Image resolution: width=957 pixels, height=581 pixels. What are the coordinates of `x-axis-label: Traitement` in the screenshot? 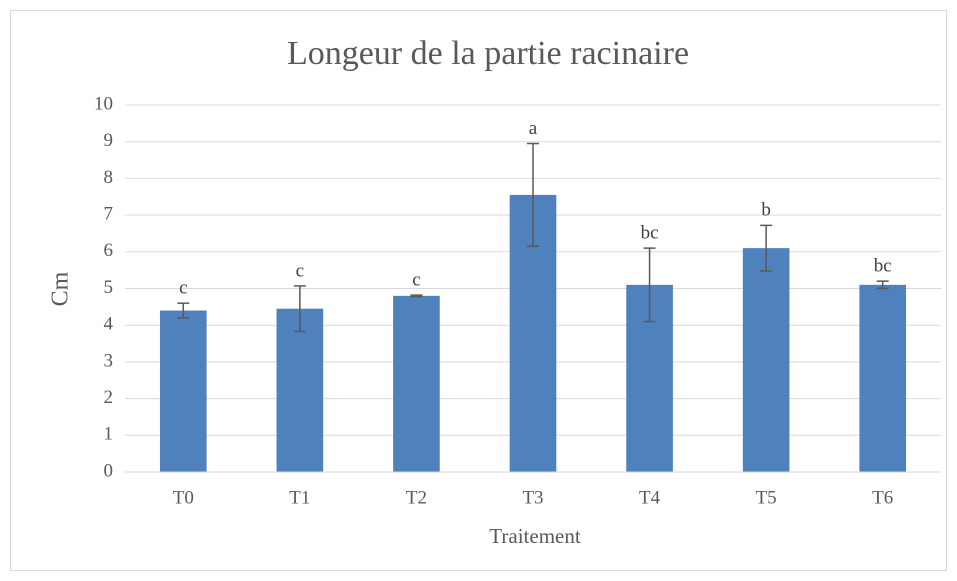 It's located at (535, 536).